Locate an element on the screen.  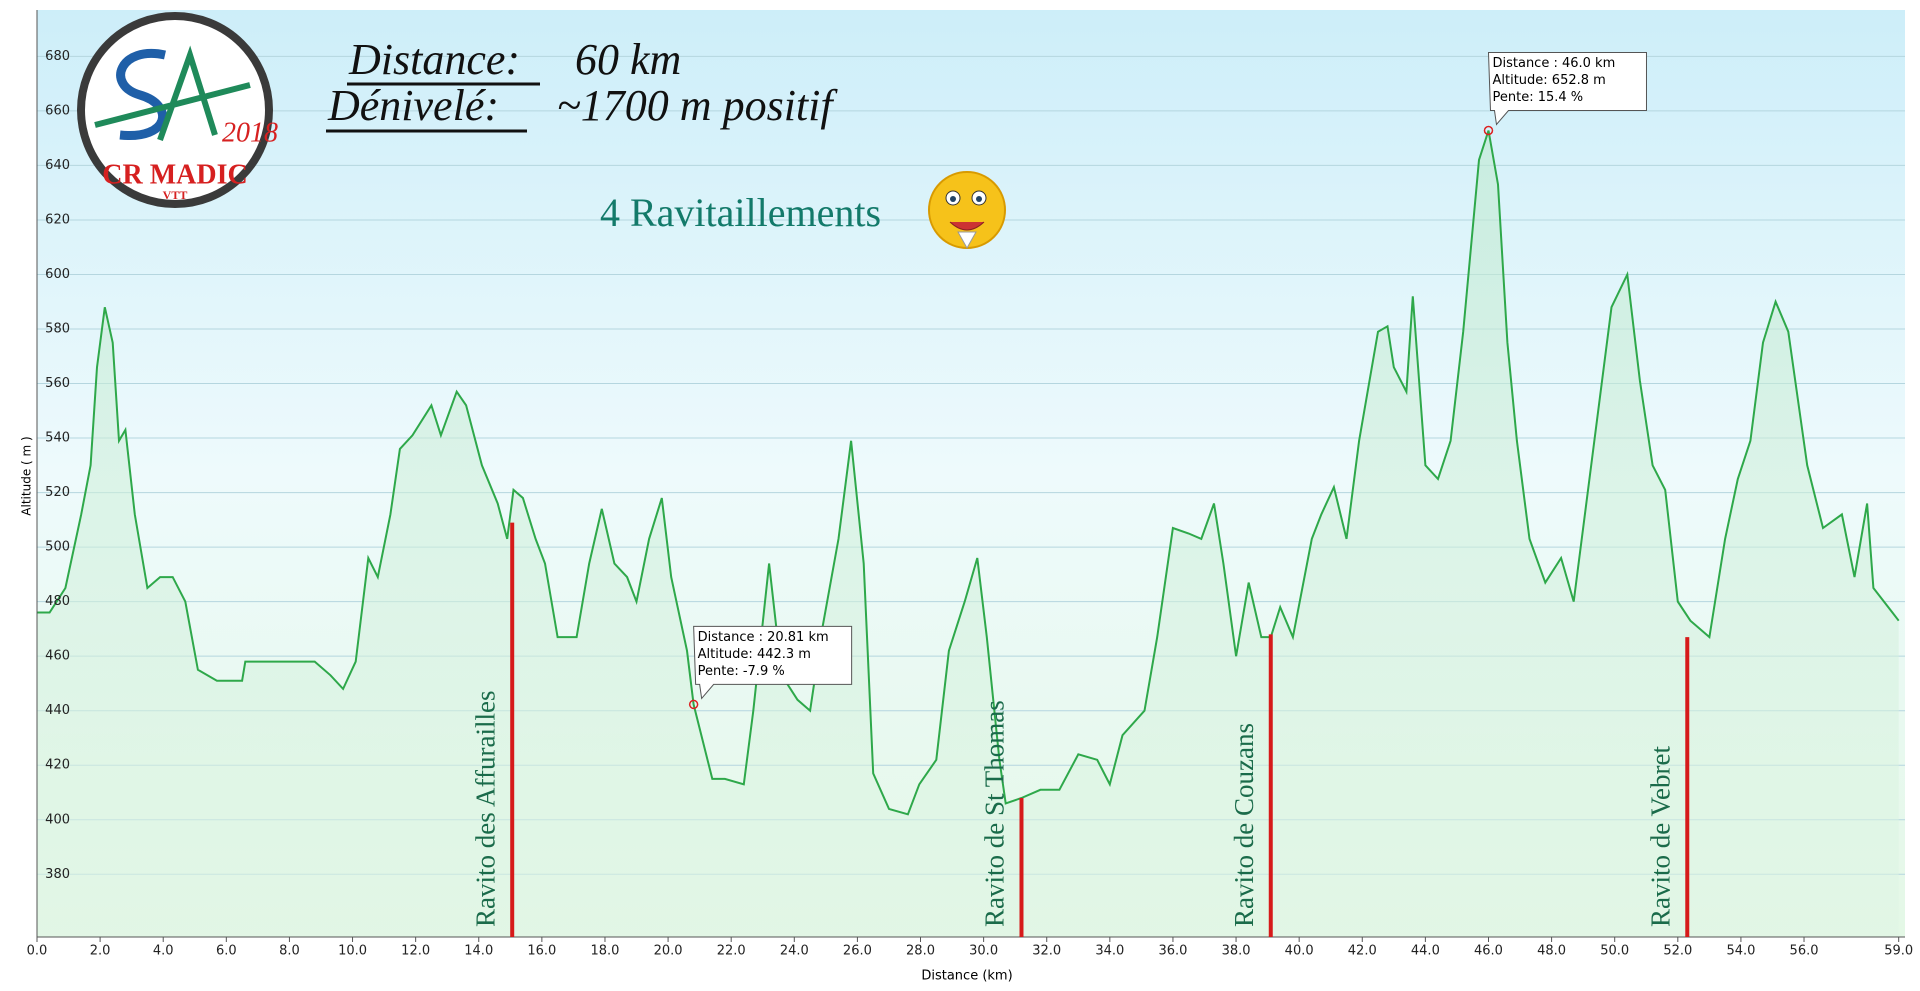
y-tick-label: 420 is located at coordinates (57, 765).